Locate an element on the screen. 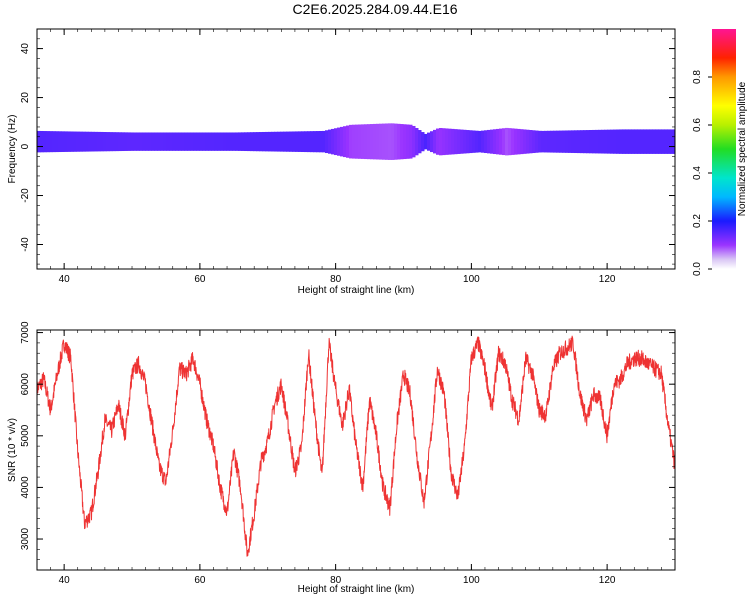 This screenshot has width=750, height=600. snr-ytick-label: 4000 is located at coordinates (25, 487).